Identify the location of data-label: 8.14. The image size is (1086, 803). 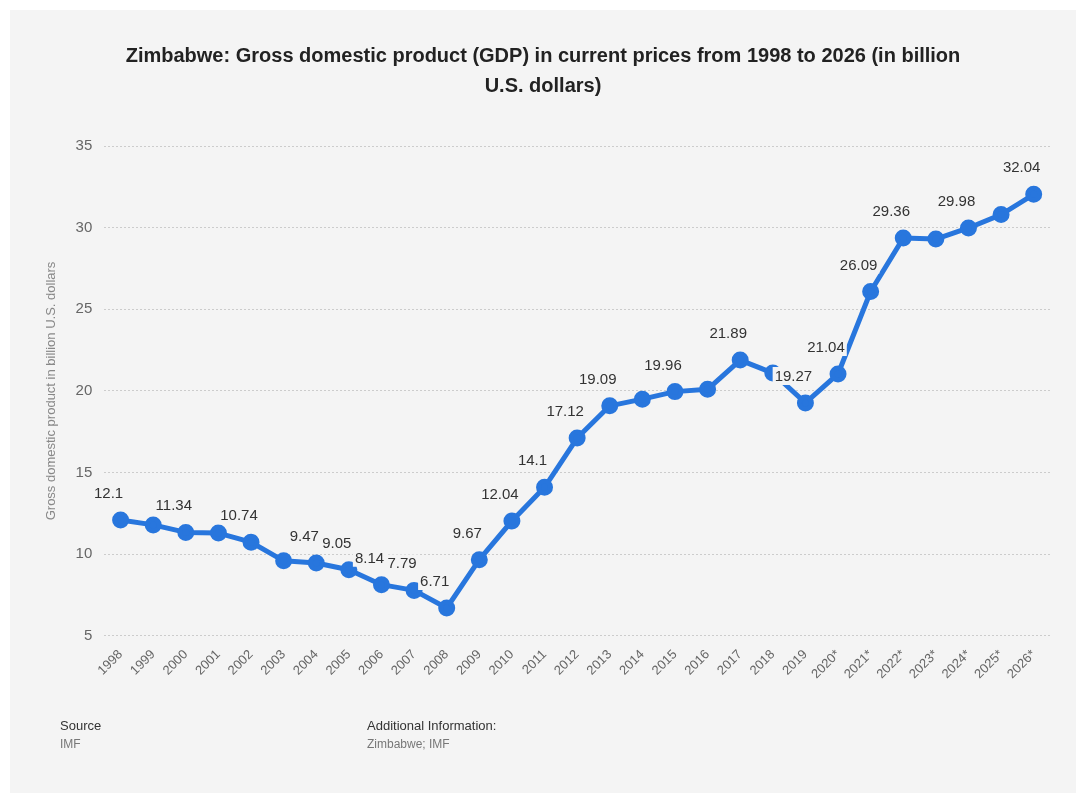
(369, 557).